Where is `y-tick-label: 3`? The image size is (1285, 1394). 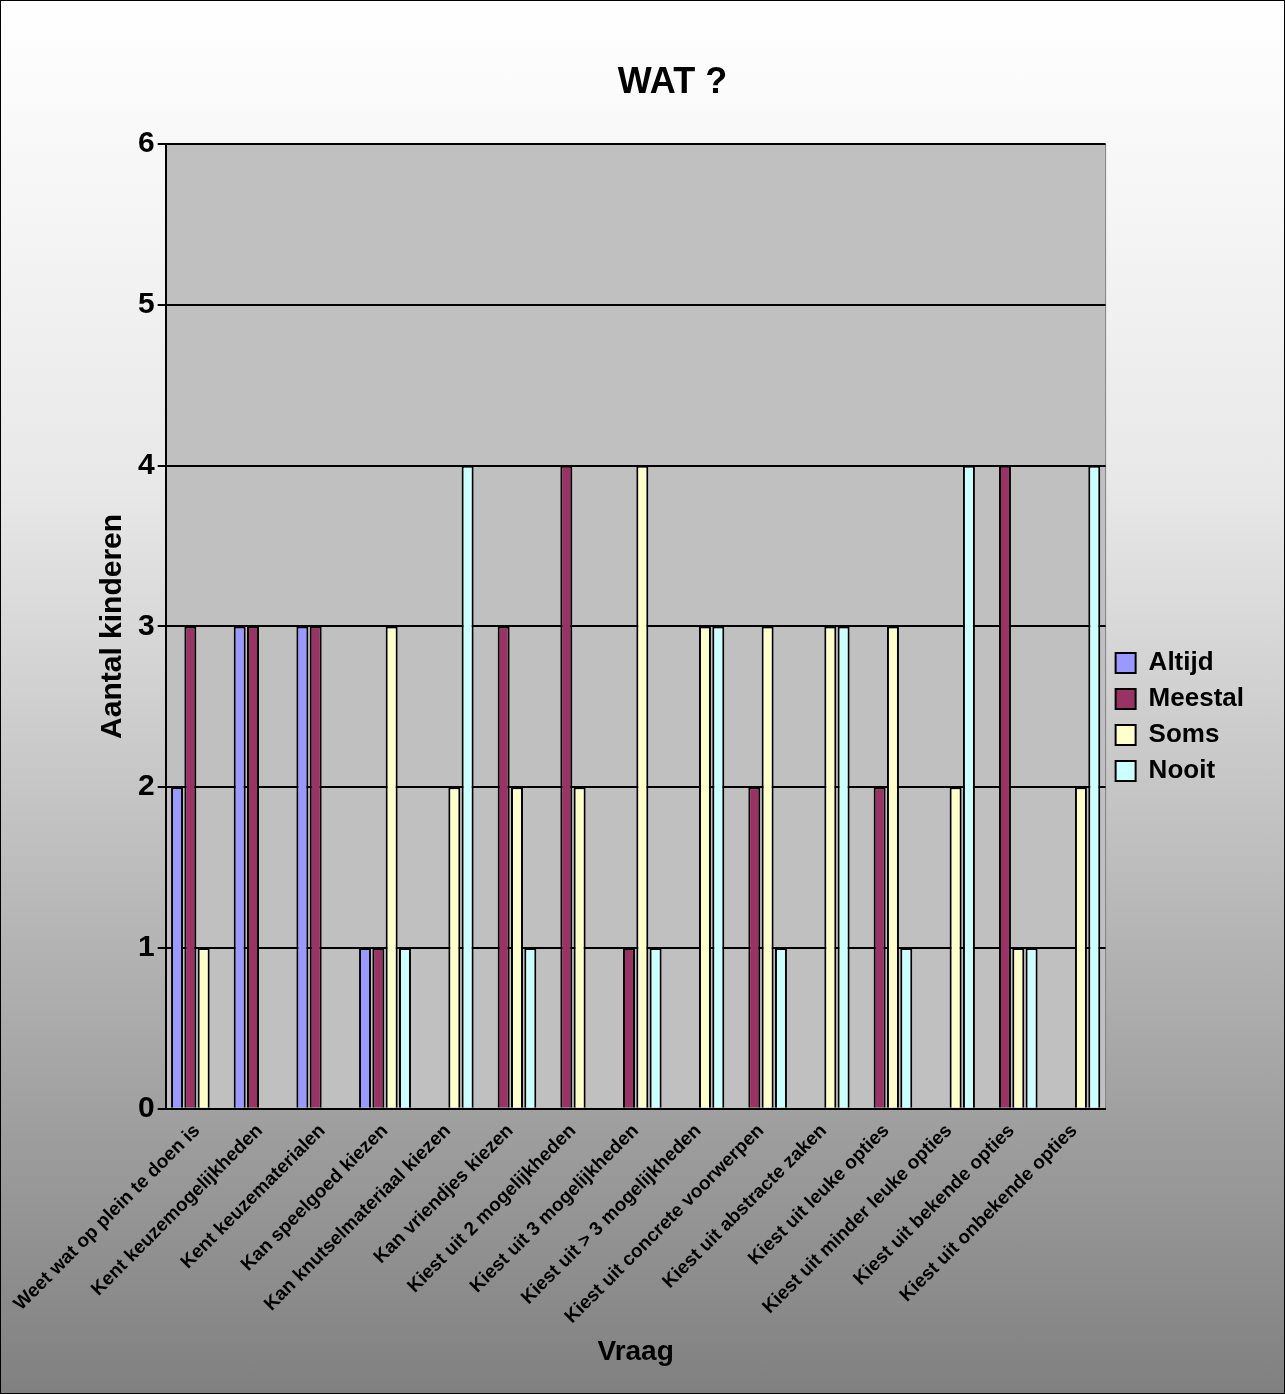 y-tick-label: 3 is located at coordinates (146, 624).